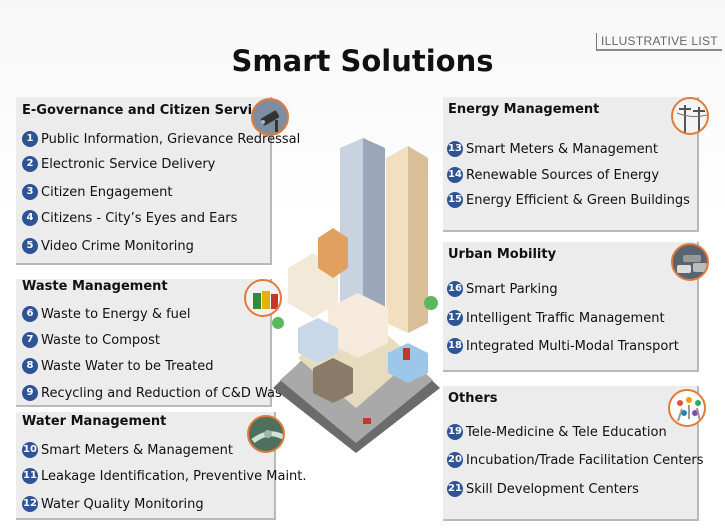 This screenshot has height=531, width=725. Describe the element at coordinates (266, 434) in the screenshot. I see `water-pipe-icon` at that location.